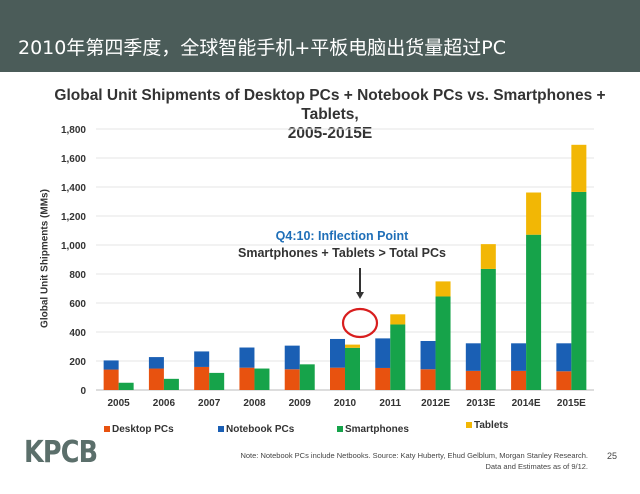 The image size is (640, 494). I want to click on x-tick-label: 2011, so click(390, 403).